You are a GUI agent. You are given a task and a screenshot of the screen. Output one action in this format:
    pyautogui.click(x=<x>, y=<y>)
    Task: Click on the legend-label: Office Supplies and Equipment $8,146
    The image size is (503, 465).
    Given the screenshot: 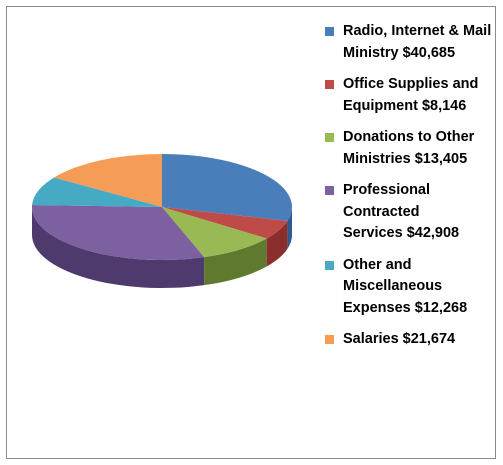 What is the action you would take?
    pyautogui.click(x=411, y=95)
    